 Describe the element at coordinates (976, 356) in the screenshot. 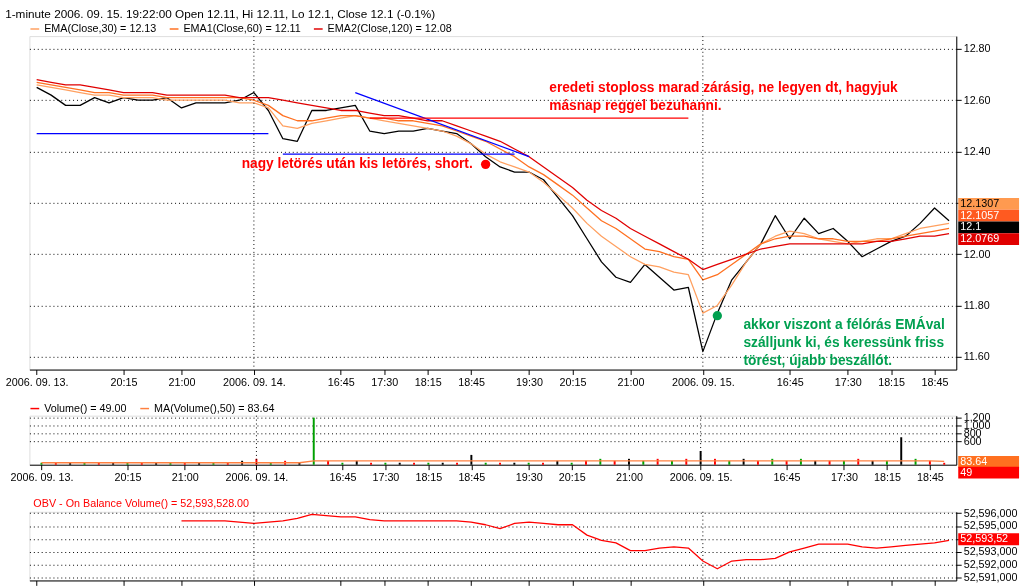

I see `y-tick-label: 11.60` at that location.